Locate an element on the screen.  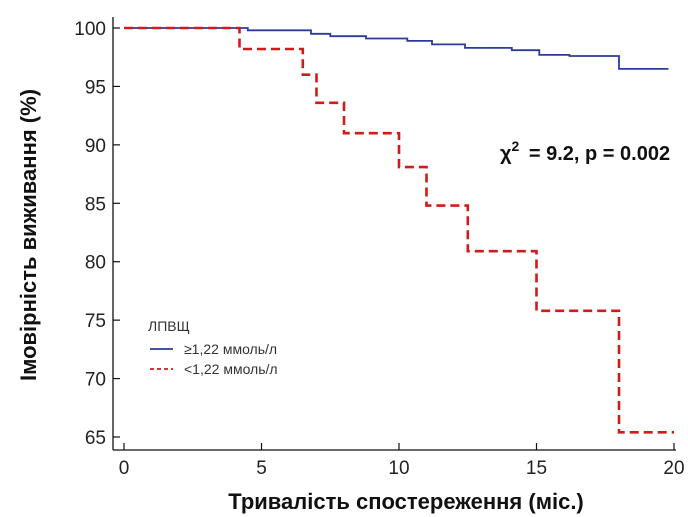
y-tick-label: 85 is located at coordinates (95, 204).